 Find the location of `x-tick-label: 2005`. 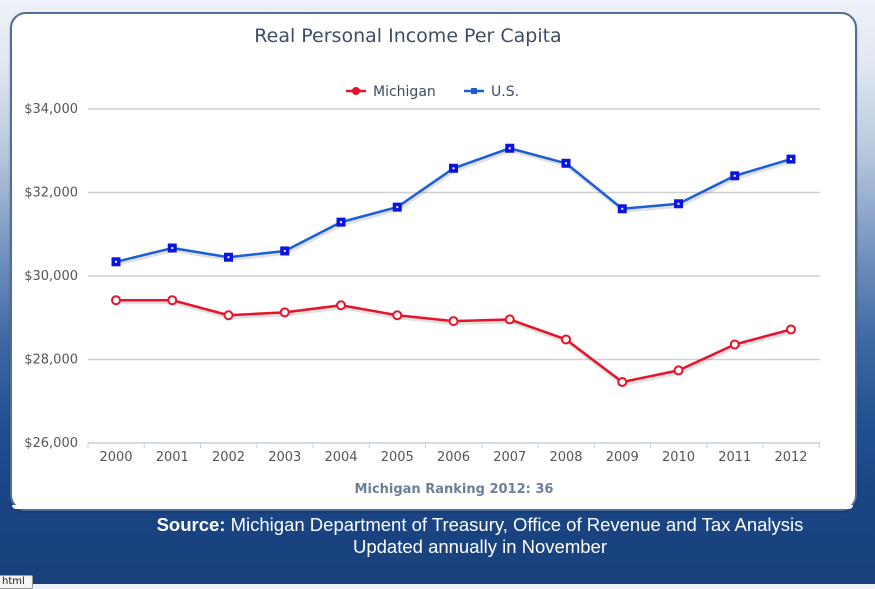

x-tick-label: 2005 is located at coordinates (397, 457).